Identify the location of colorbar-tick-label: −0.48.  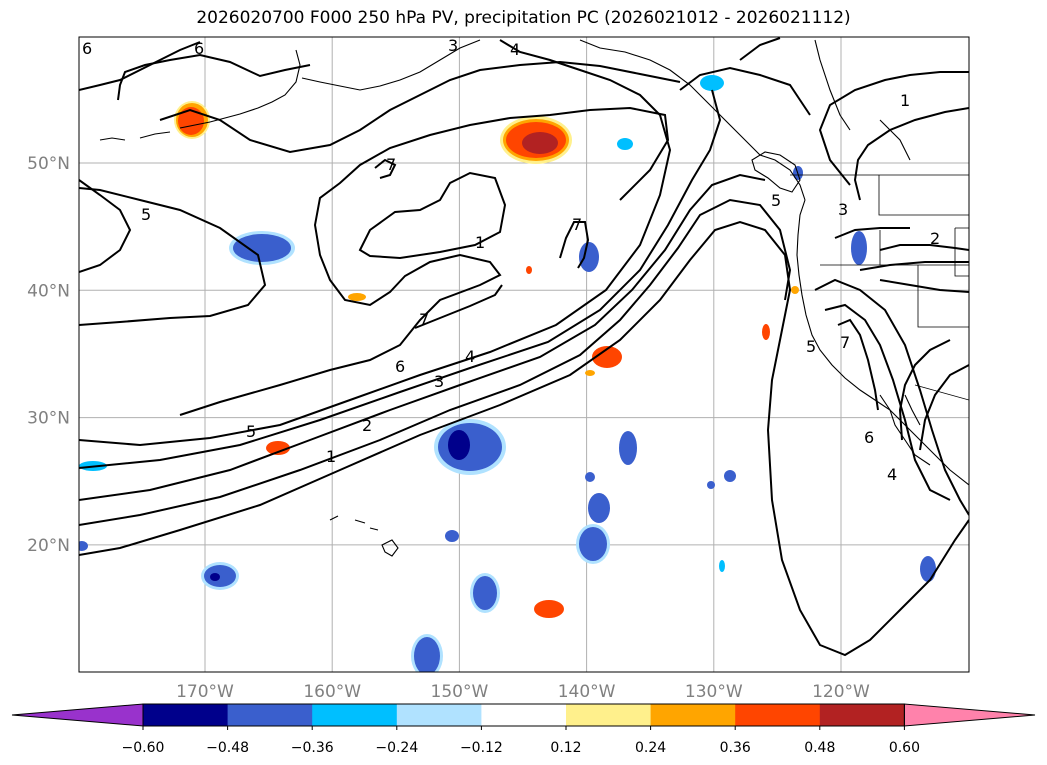
(227, 748).